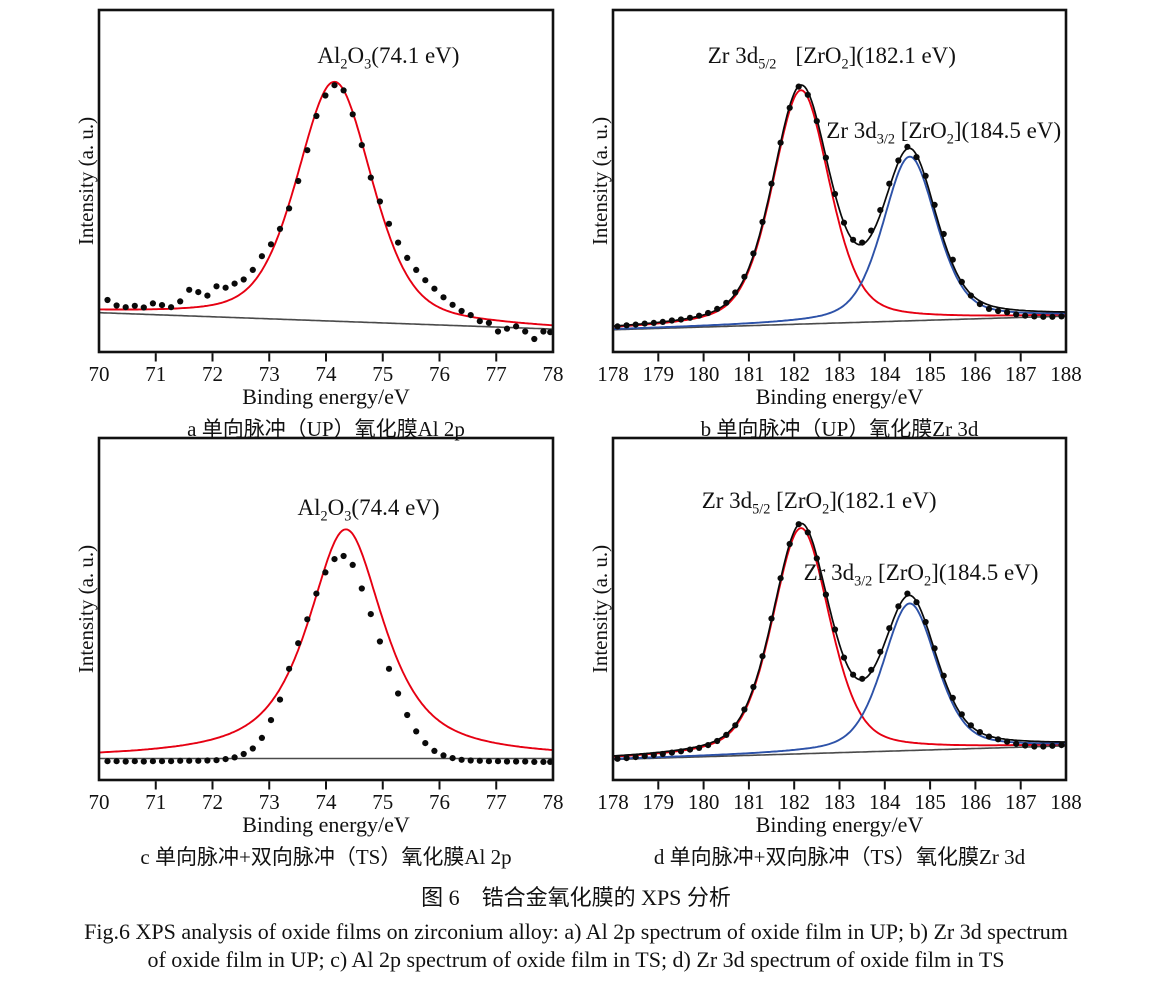 The height and width of the screenshot is (984, 1152). I want to click on x-tick-label: 70, so click(99, 374).